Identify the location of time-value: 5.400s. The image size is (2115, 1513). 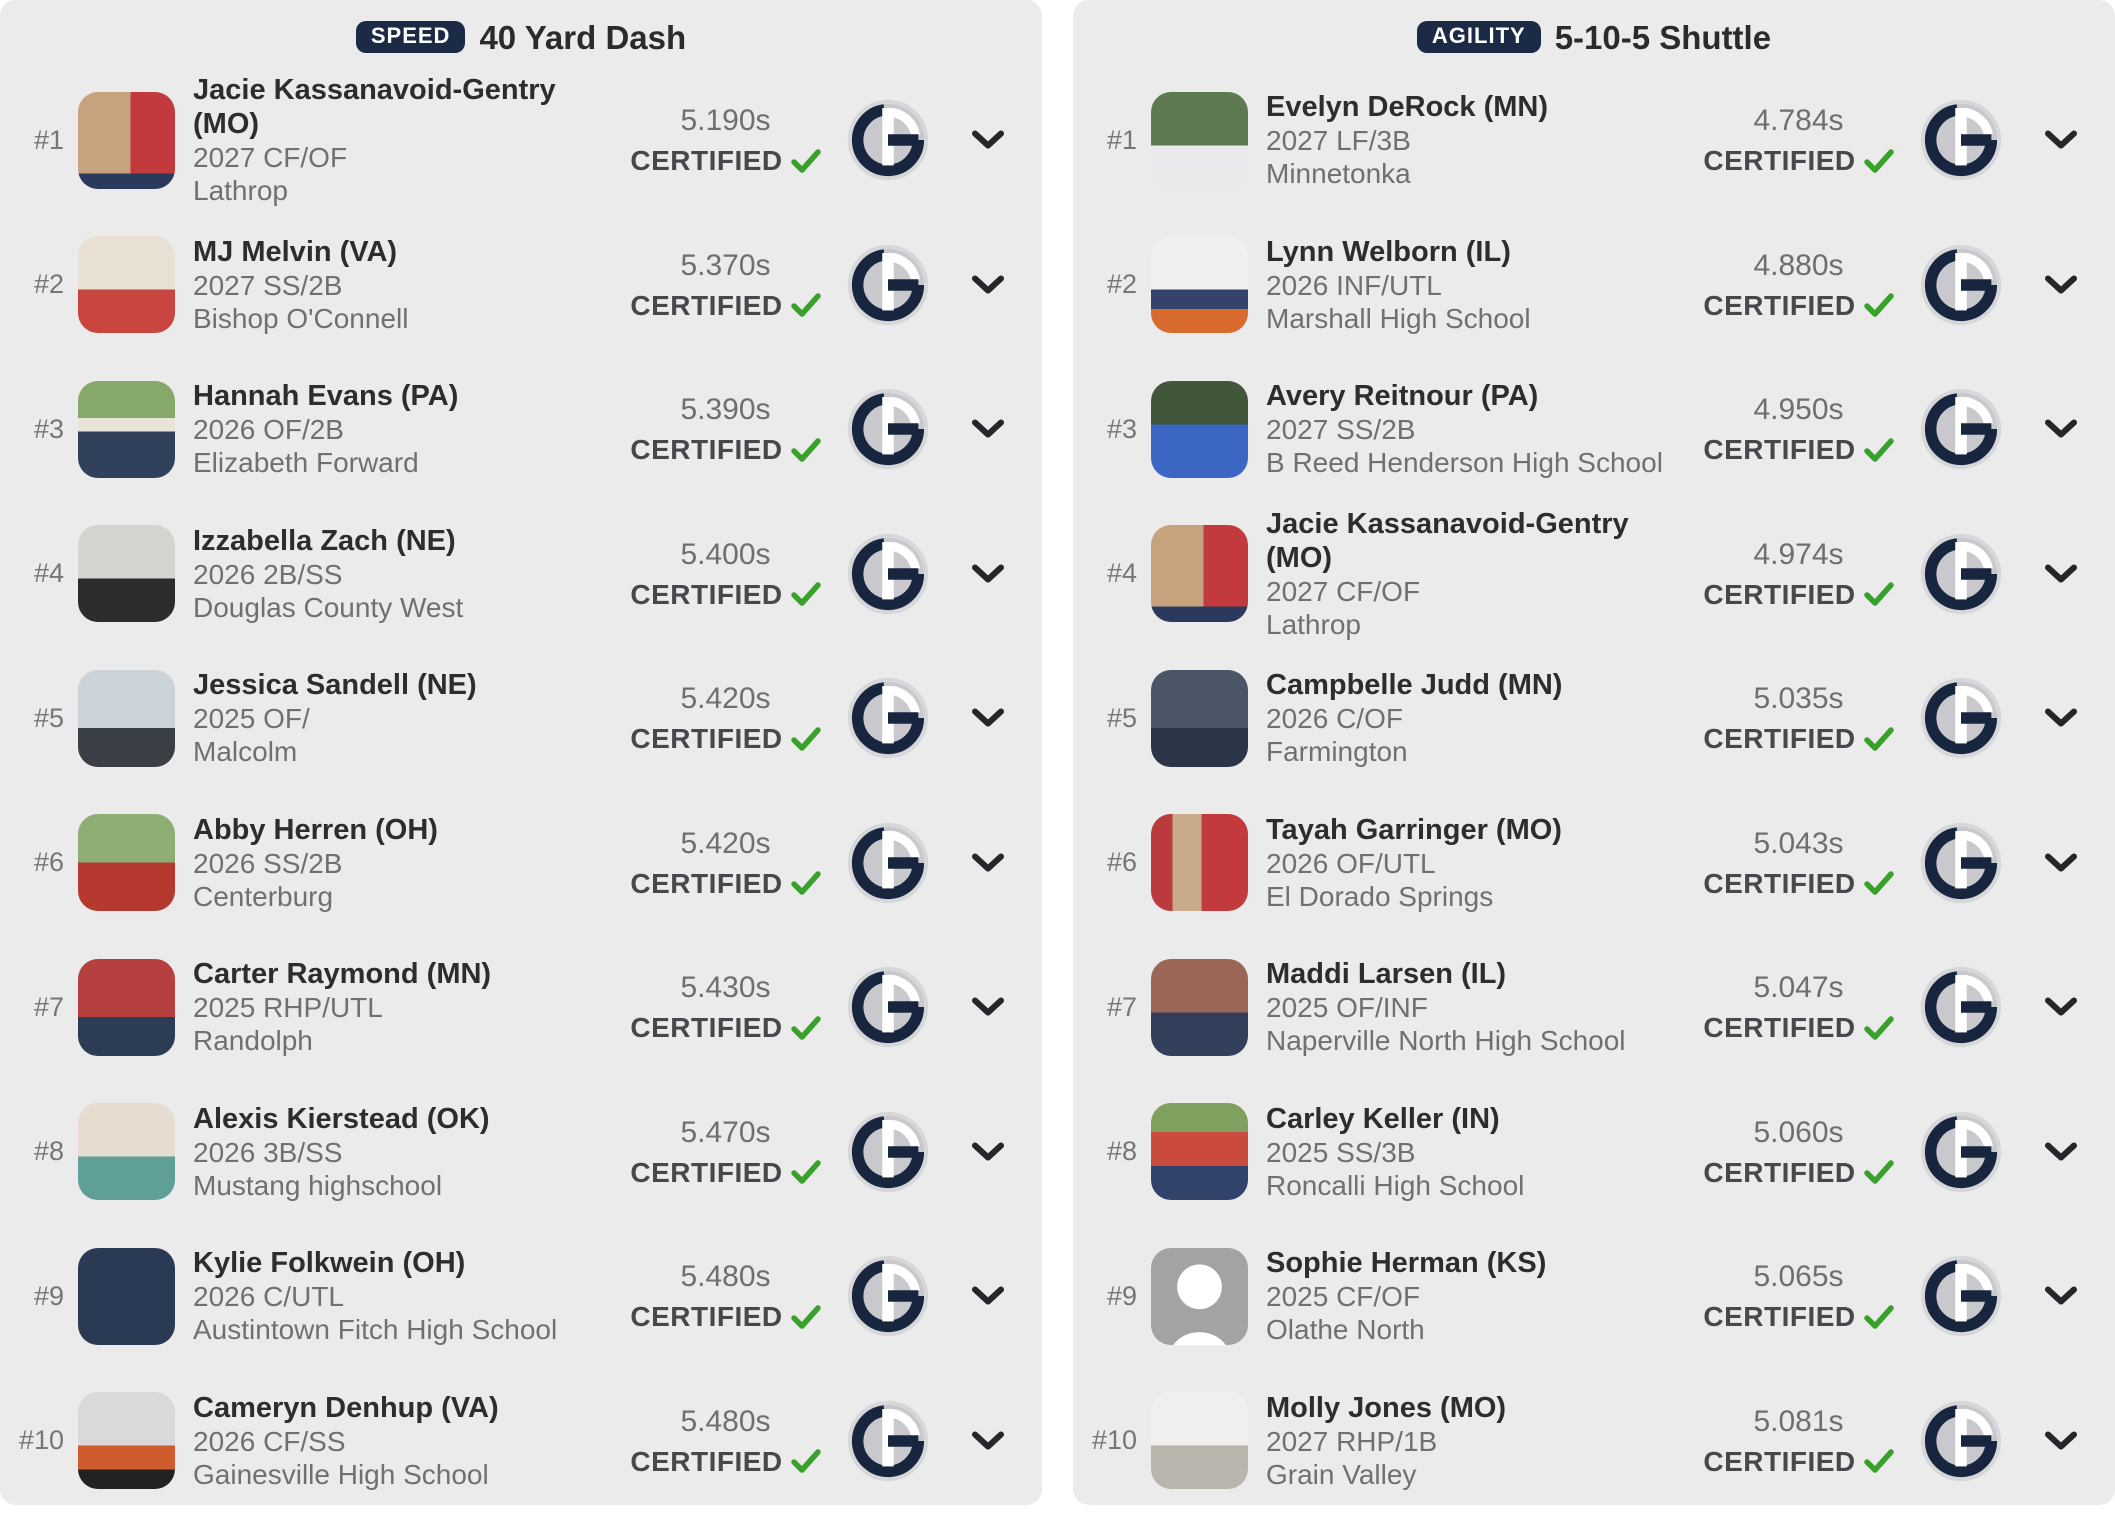
(725, 555).